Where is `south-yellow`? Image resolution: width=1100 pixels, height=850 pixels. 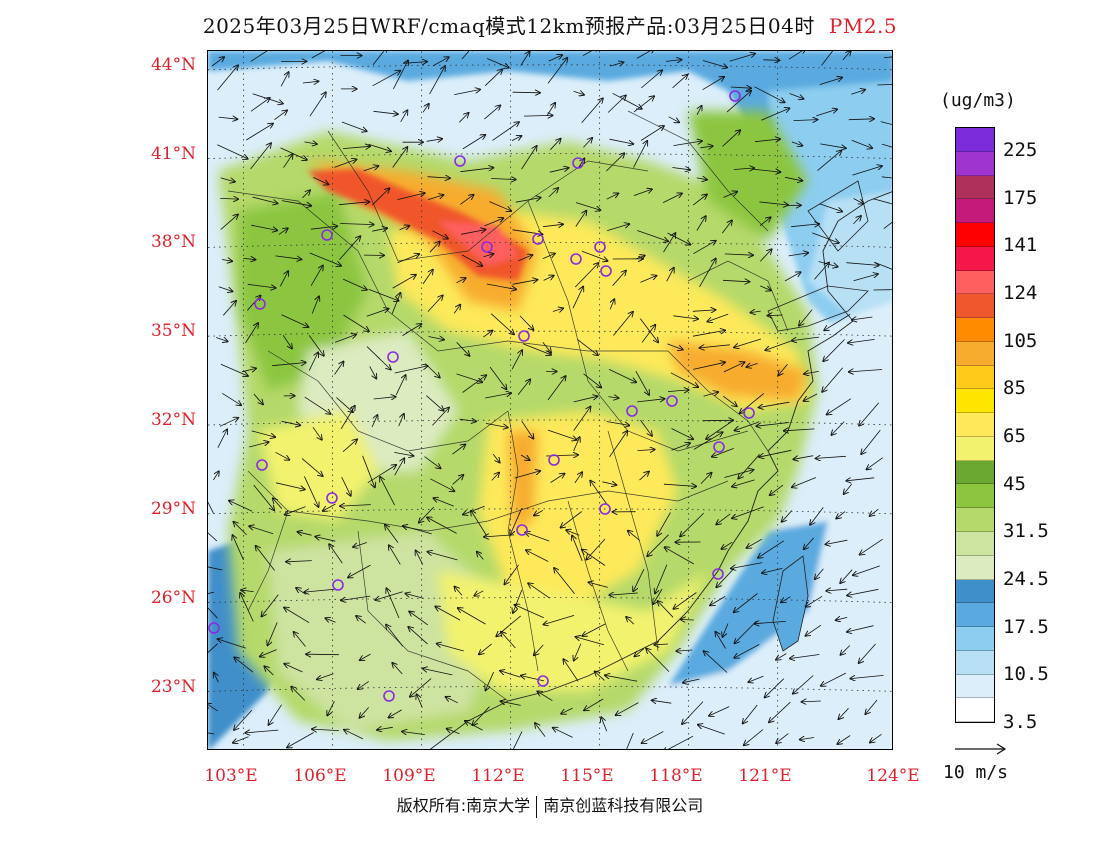
south-yellow is located at coordinates (573, 631).